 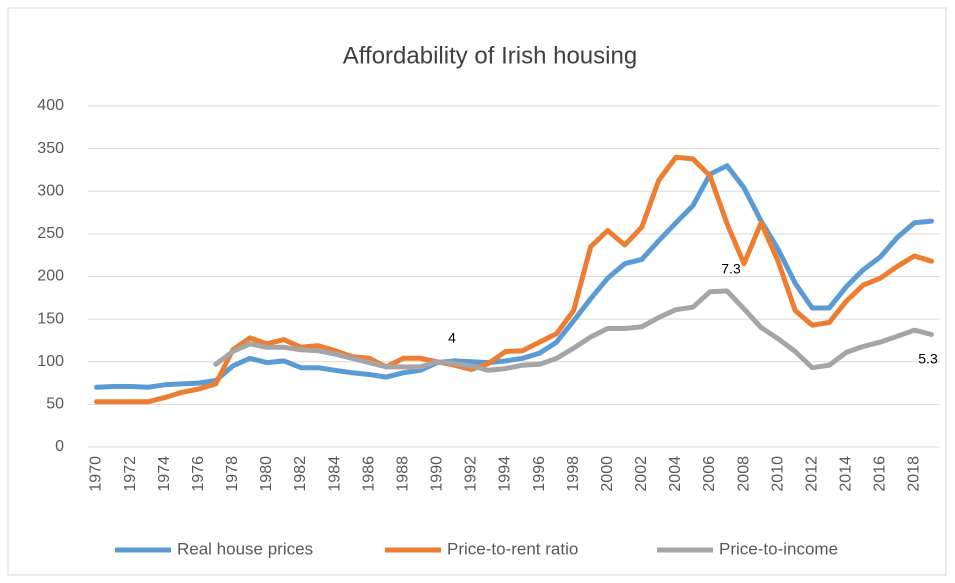 I want to click on y-tick-label: 150, so click(x=50, y=318).